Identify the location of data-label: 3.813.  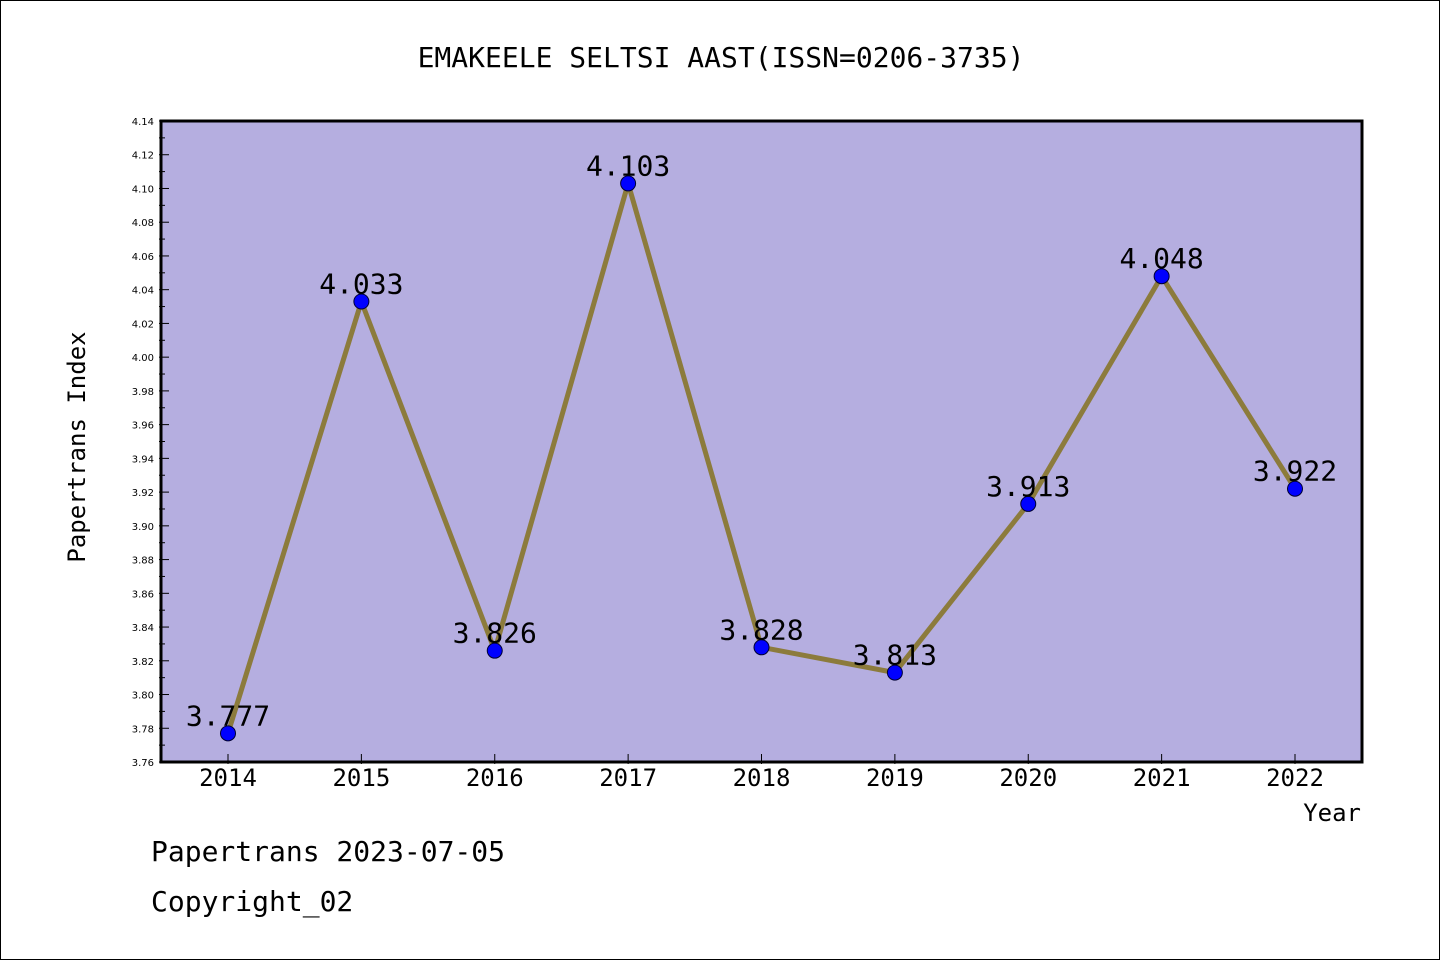
(895, 655).